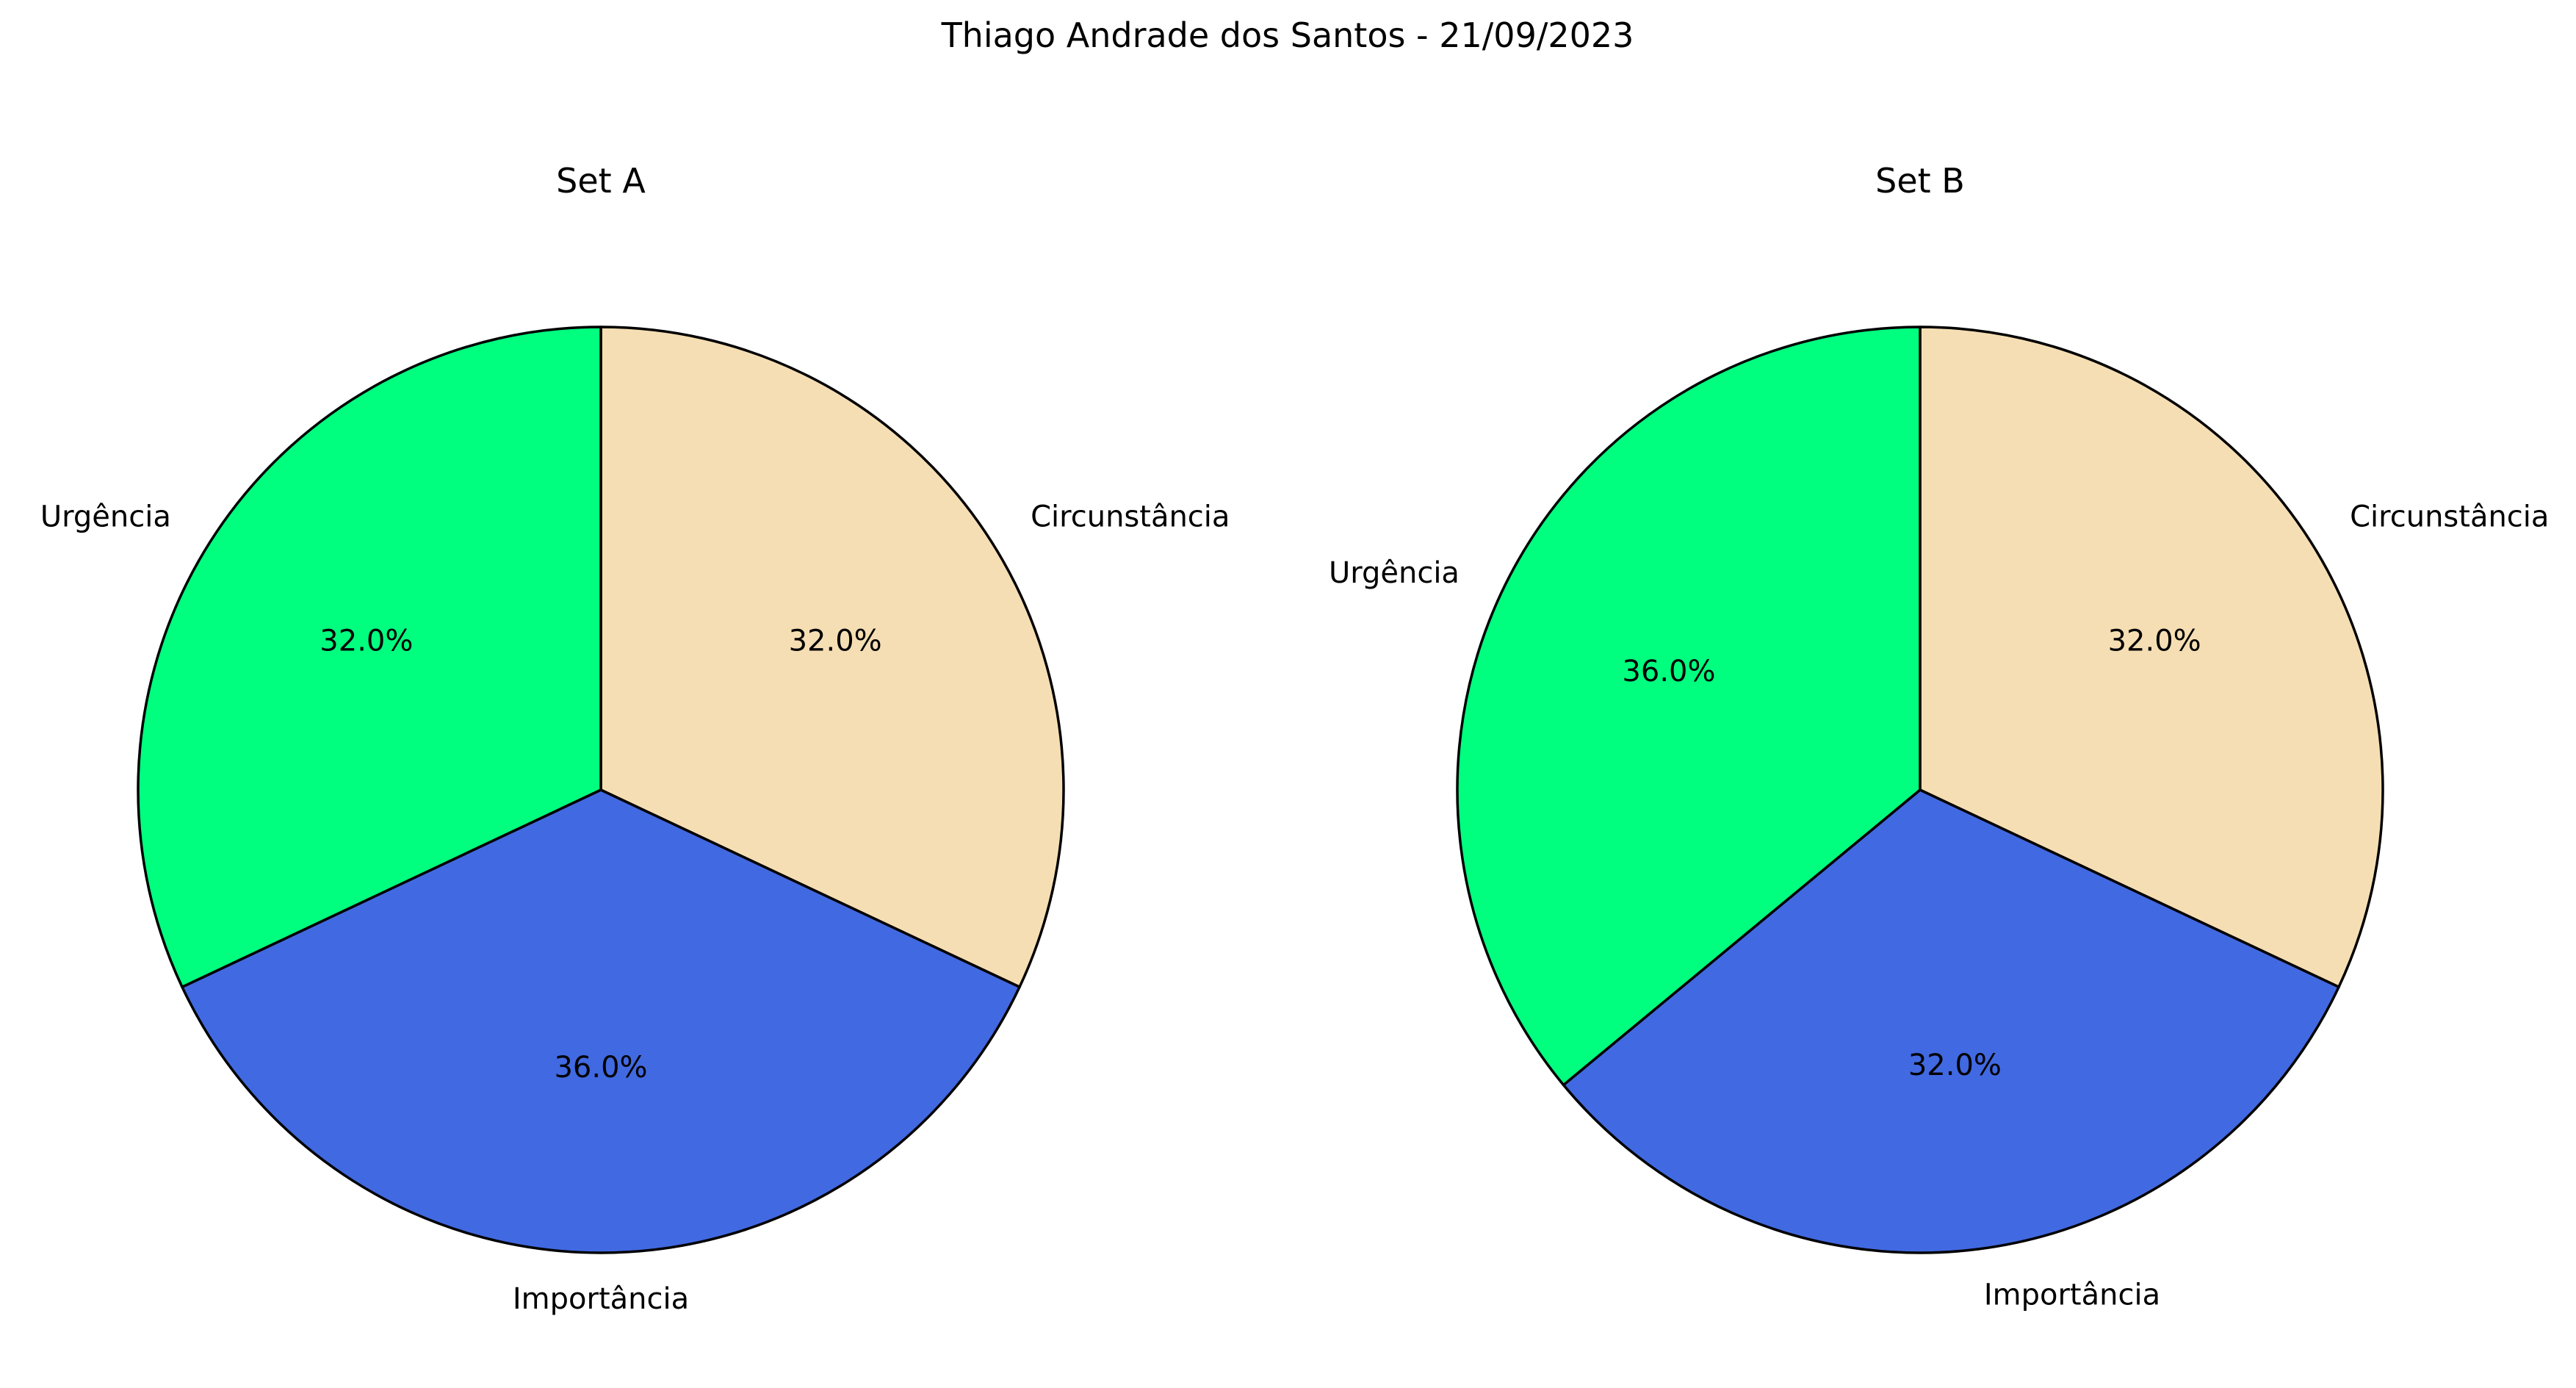 Image resolution: width=2576 pixels, height=1388 pixels. I want to click on figure-title: Thiago Andrade dos Santos - 21/09/2023, so click(1287, 35).